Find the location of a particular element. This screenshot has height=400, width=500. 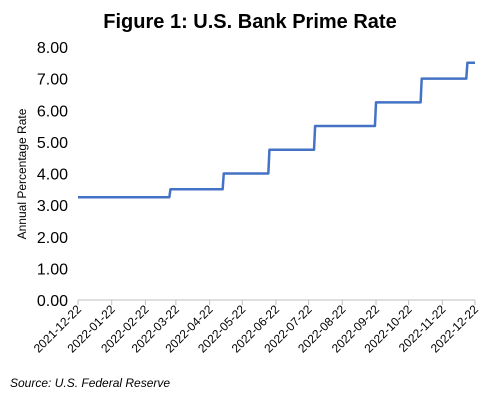

y-axis-title: Annual Percentage Rate is located at coordinates (22, 173).